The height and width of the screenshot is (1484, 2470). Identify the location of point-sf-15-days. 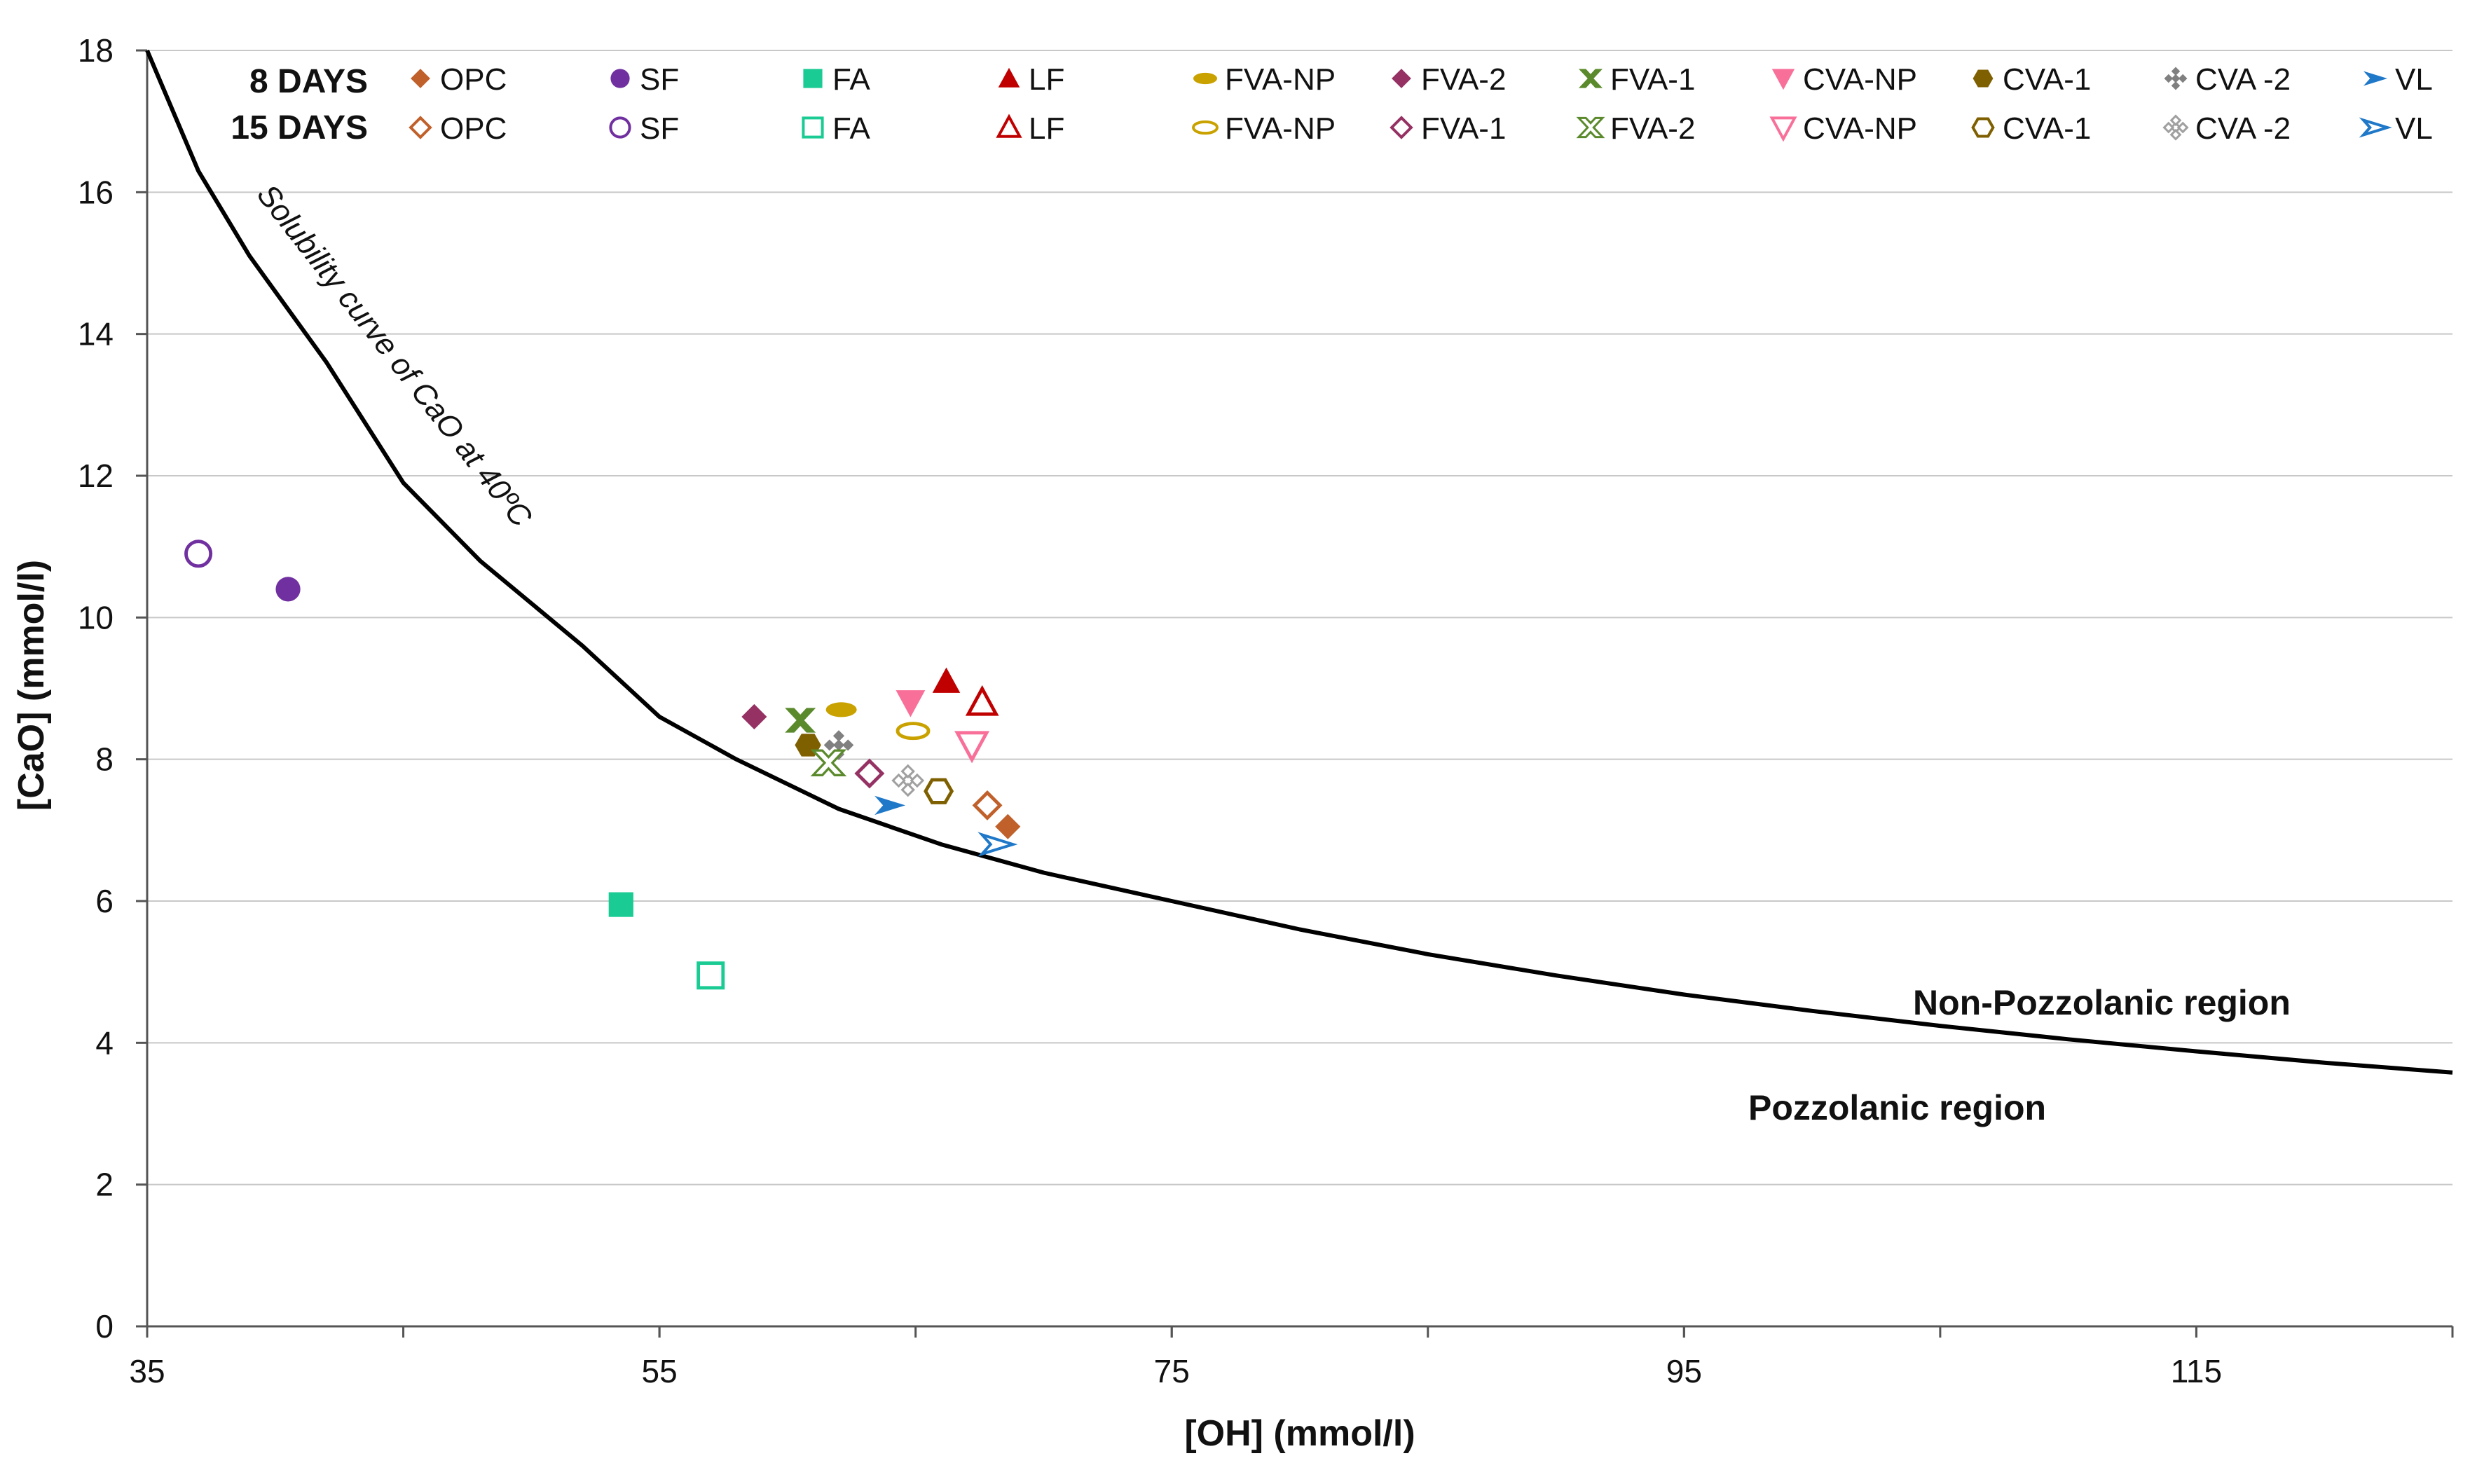
(198, 554).